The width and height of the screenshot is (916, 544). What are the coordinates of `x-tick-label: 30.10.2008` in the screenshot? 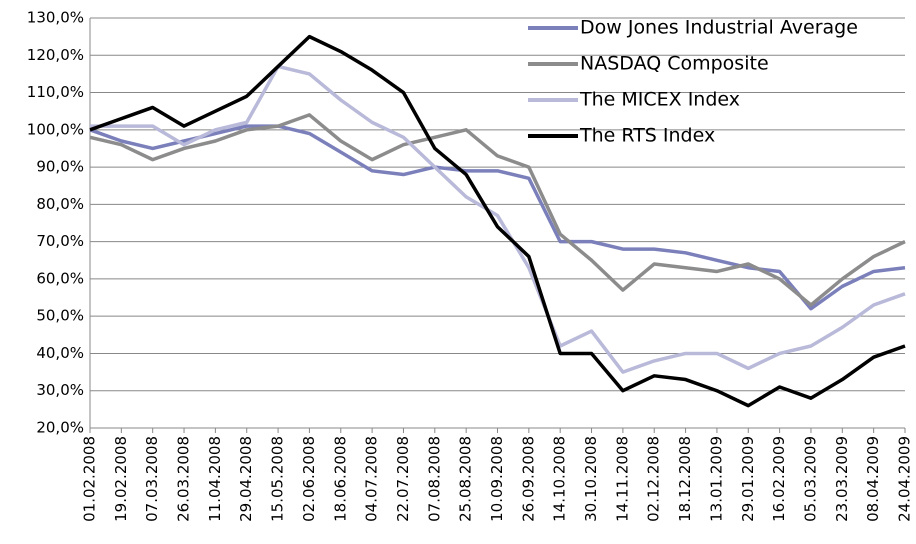 It's located at (591, 479).